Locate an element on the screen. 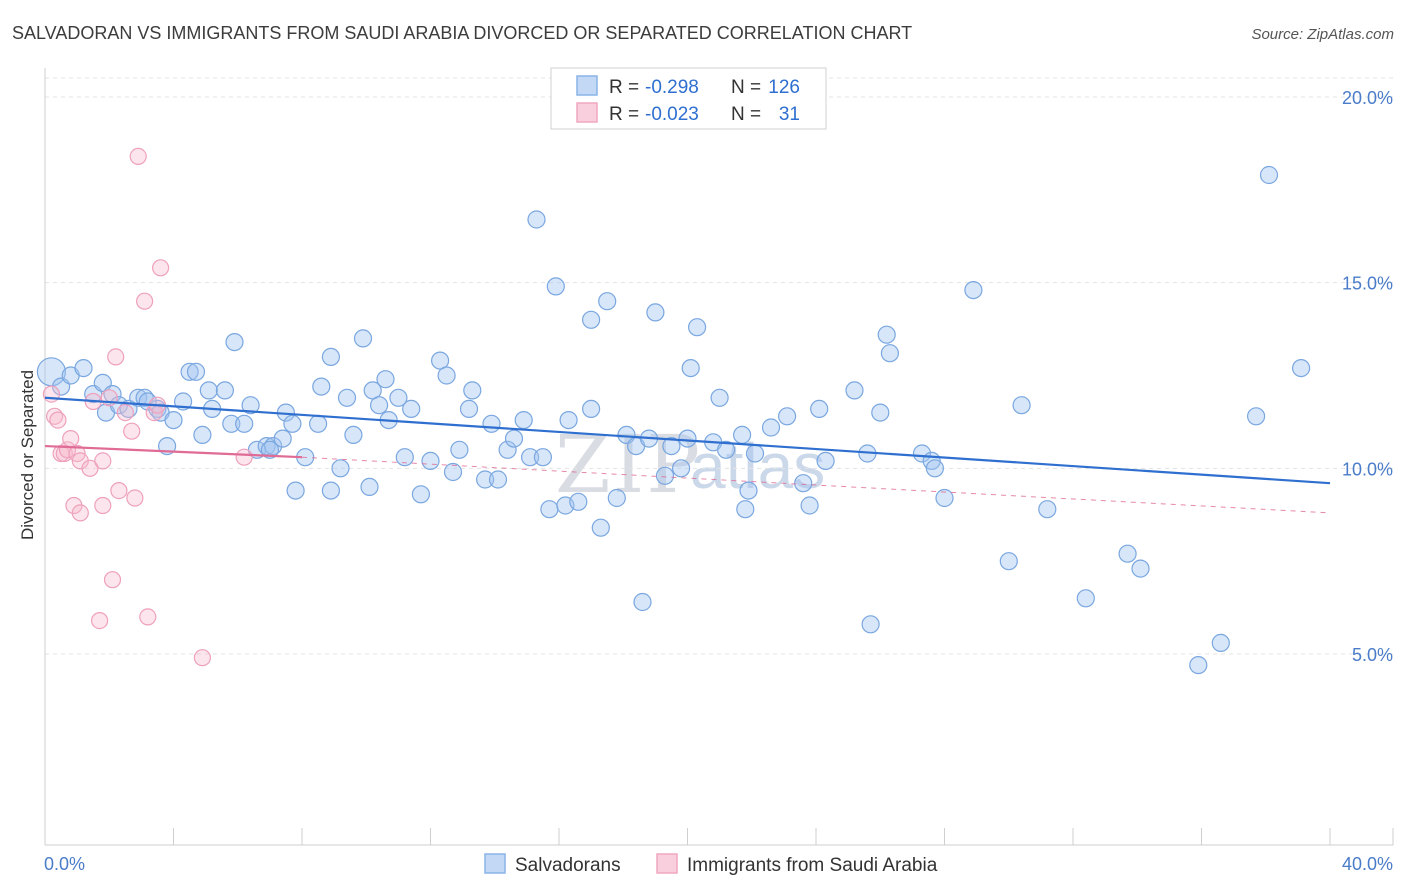 The image size is (1406, 892). bottom-legend-label-salvadorans: Salvadorans is located at coordinates (568, 865).